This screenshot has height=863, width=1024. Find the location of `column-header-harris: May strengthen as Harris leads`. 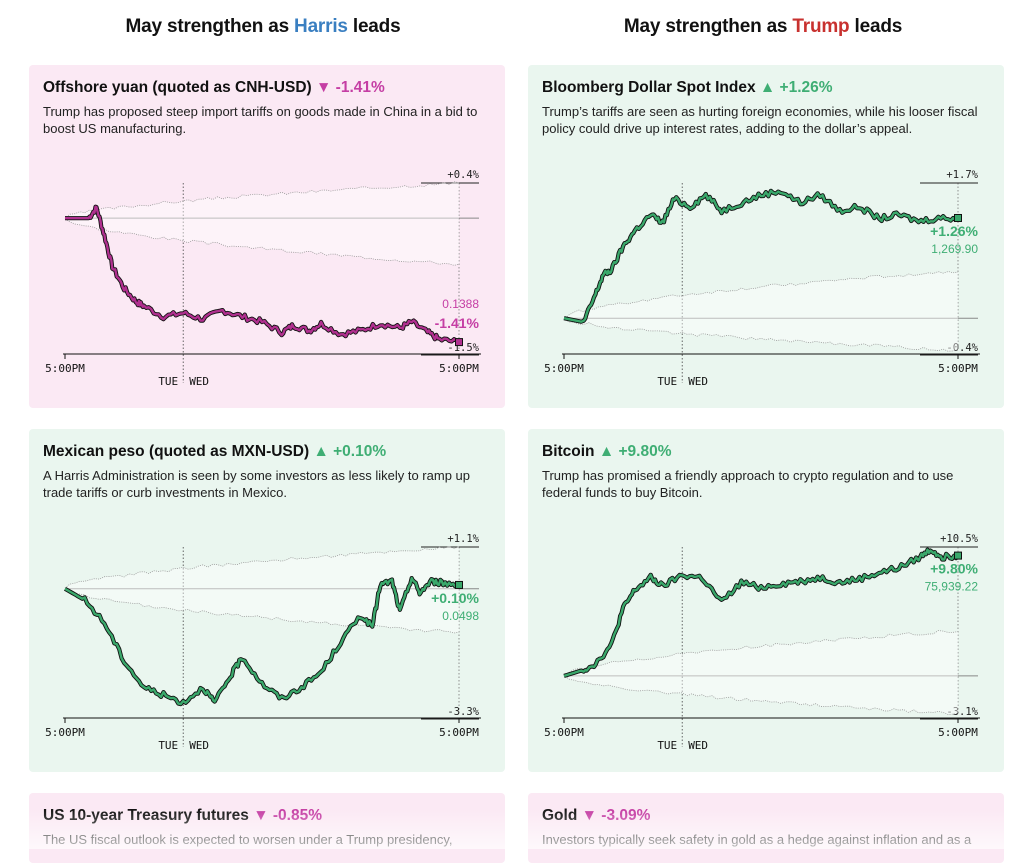

column-header-harris: May strengthen as Harris leads is located at coordinates (263, 27).